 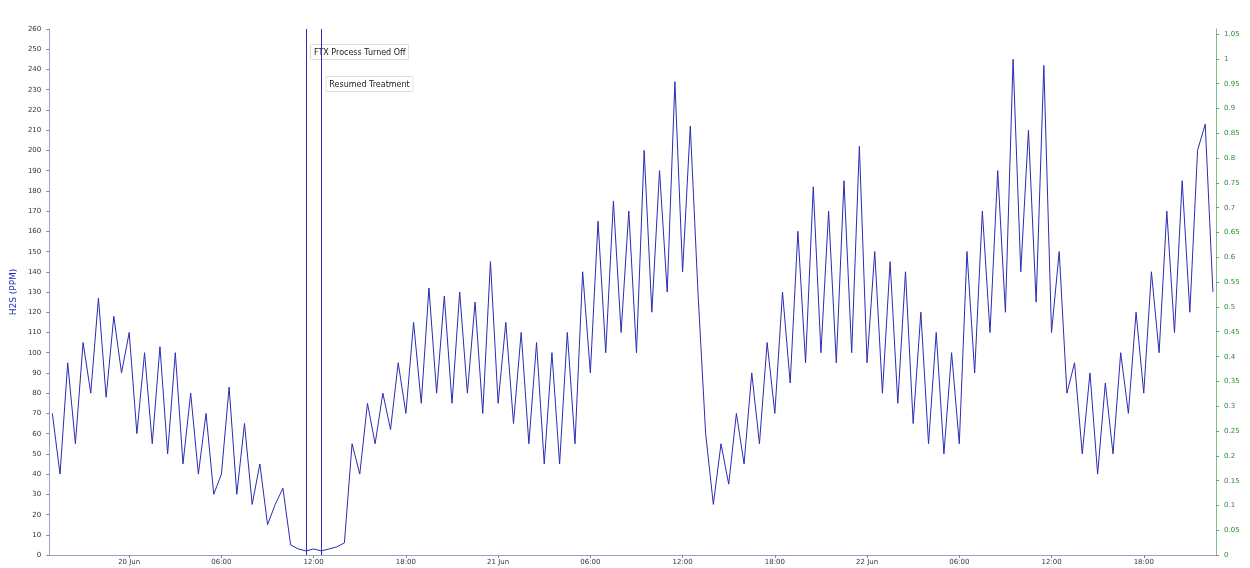 I want to click on y-axis-title: H2S (PPM), so click(x=12, y=292).